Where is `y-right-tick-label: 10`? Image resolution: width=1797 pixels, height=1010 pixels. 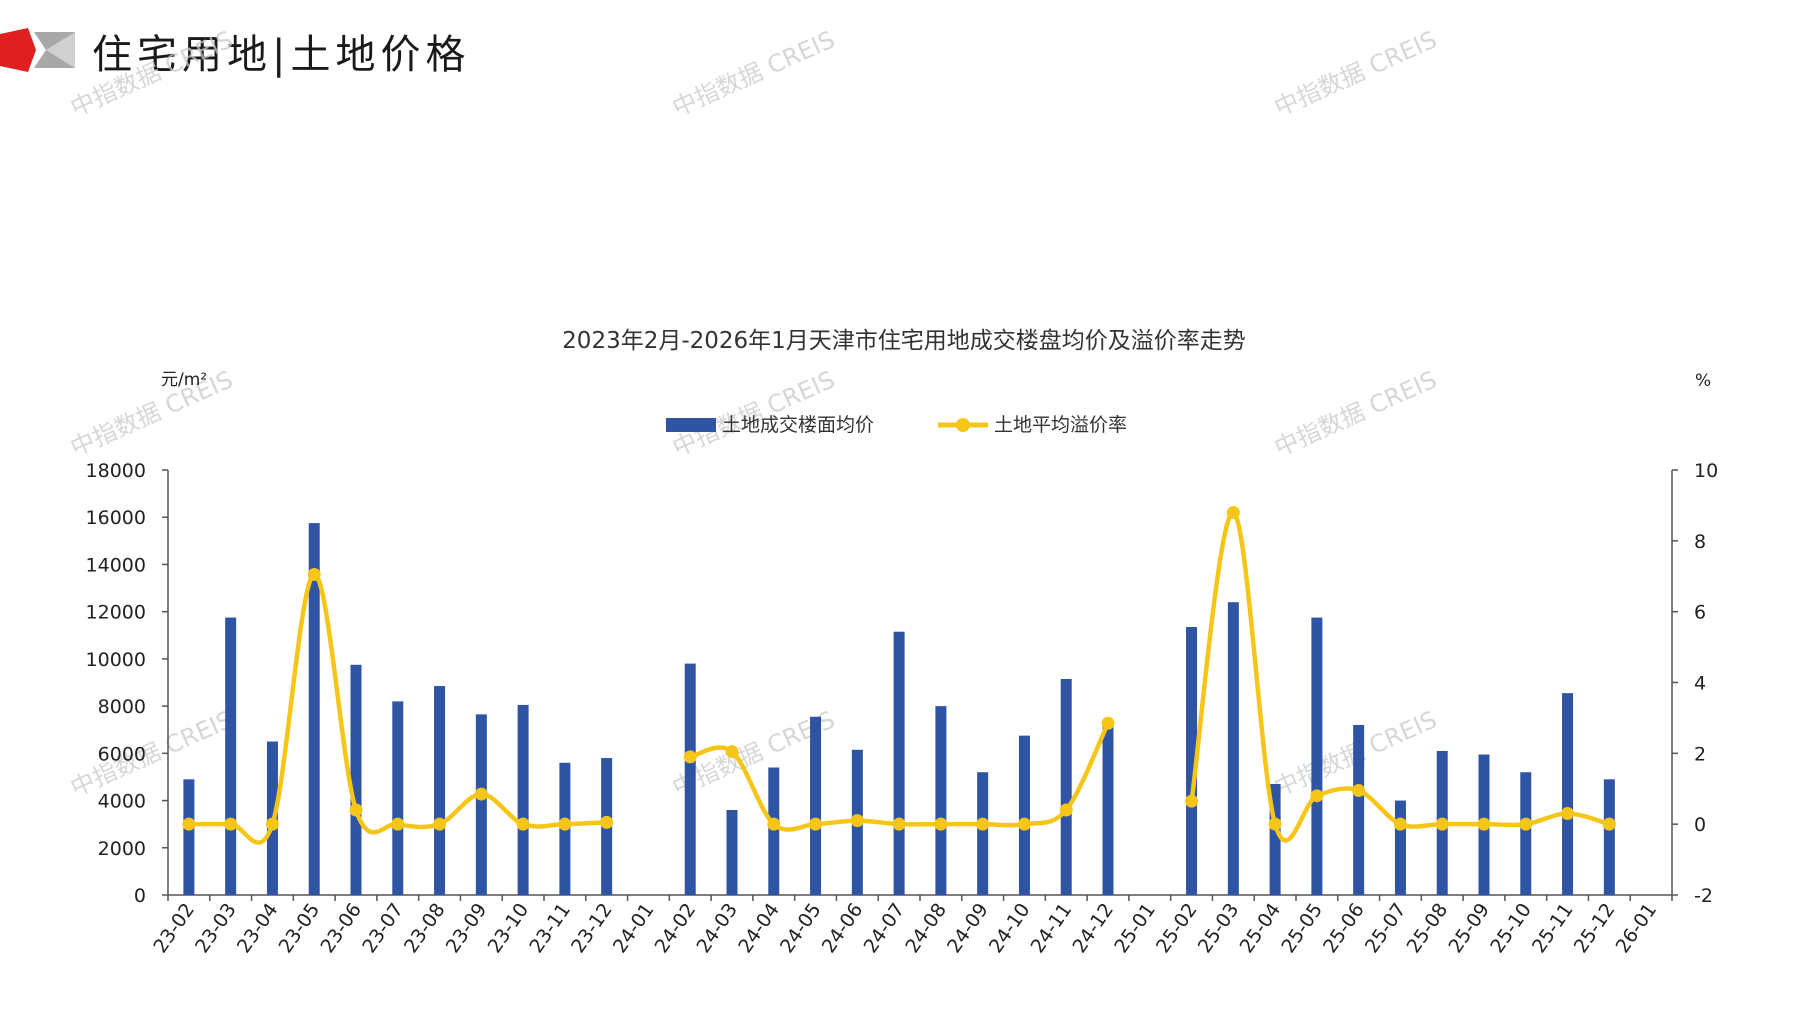 y-right-tick-label: 10 is located at coordinates (1706, 471).